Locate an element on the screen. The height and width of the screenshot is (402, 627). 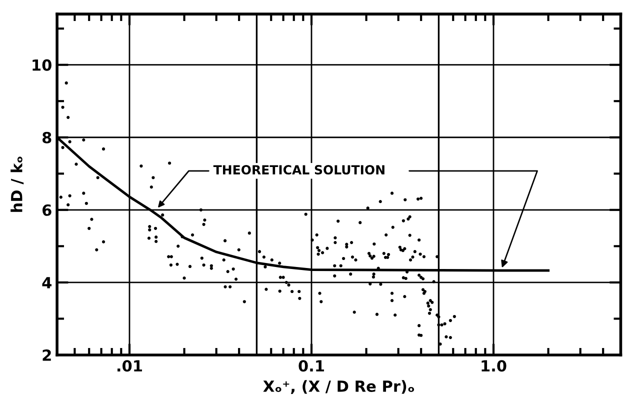
y-tick-label: 4 is located at coordinates (47, 282).